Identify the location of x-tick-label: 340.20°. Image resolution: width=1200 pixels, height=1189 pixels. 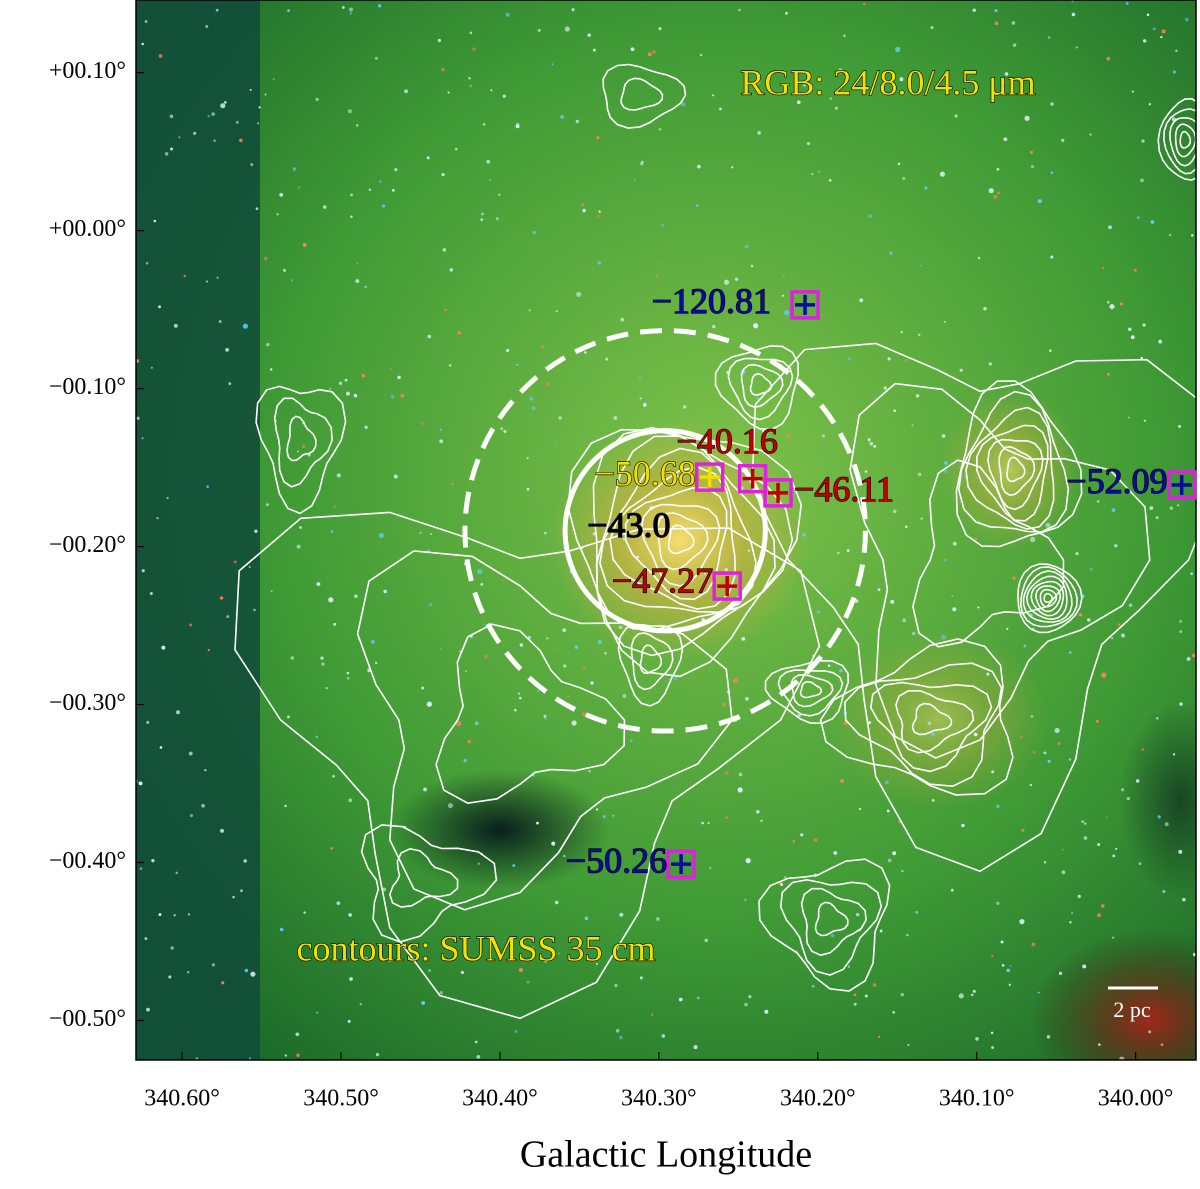
(818, 1099).